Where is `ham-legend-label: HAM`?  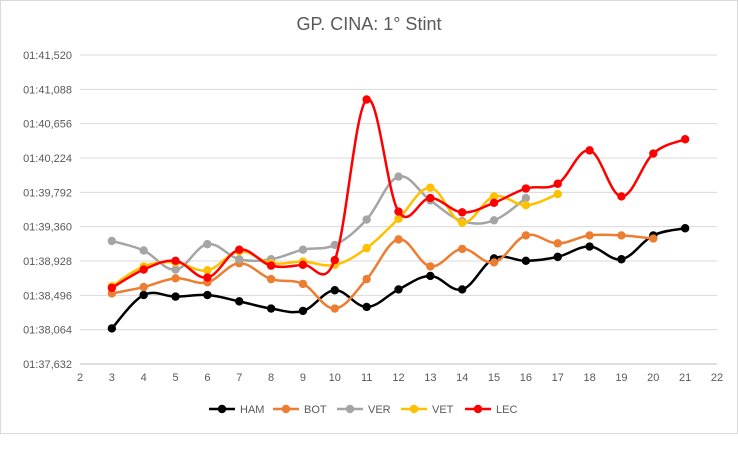 ham-legend-label: HAM is located at coordinates (252, 410).